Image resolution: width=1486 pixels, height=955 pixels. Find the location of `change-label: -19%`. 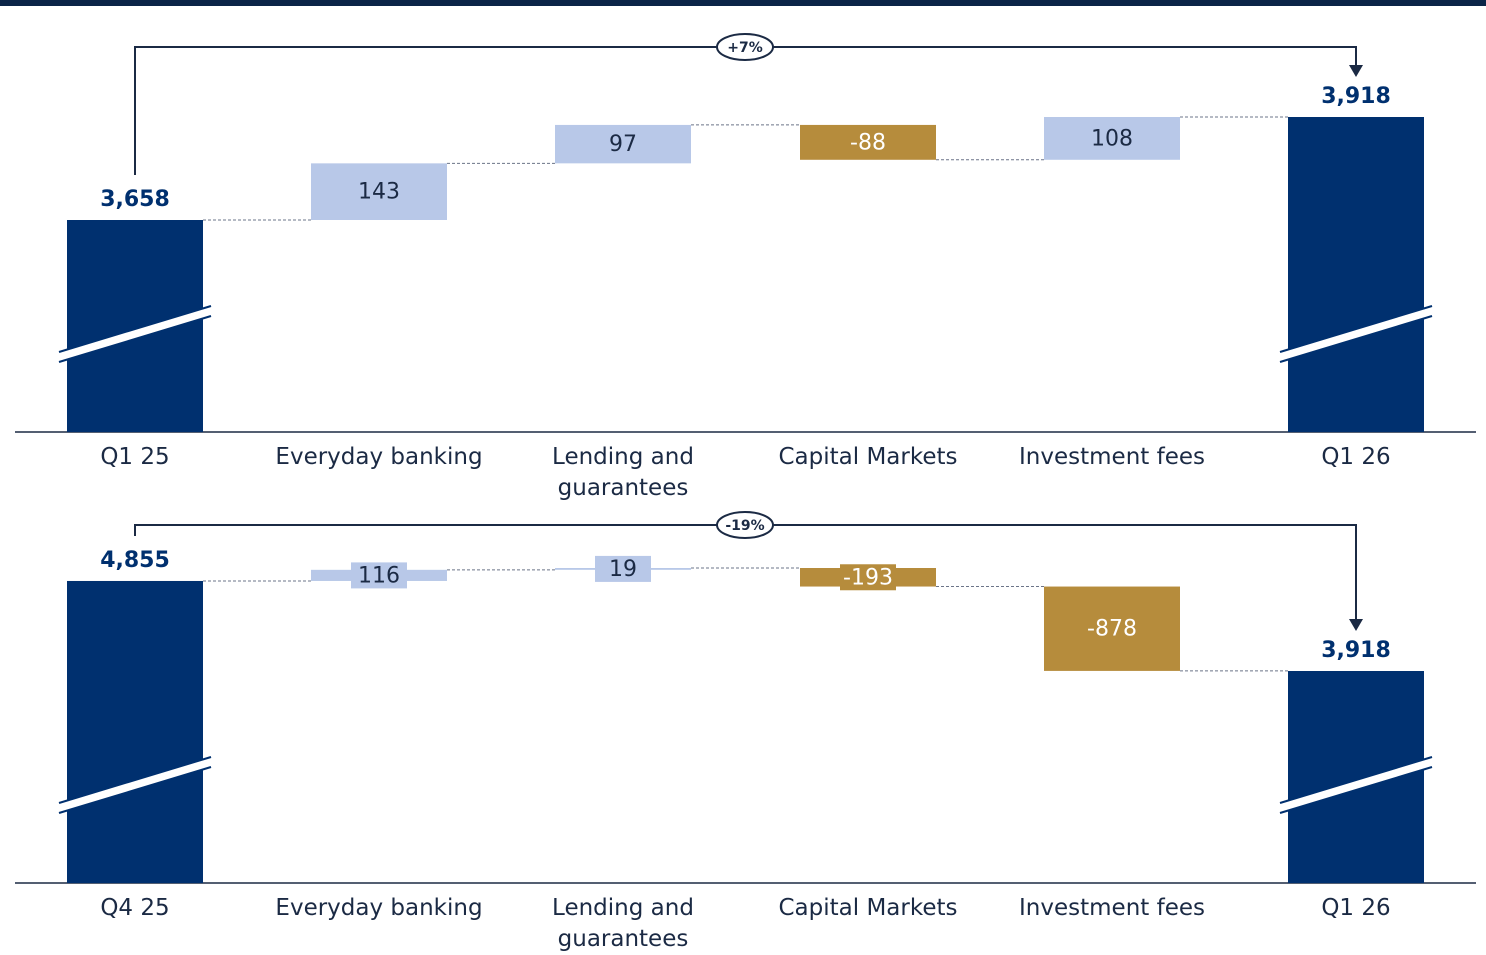

change-label: -19% is located at coordinates (744, 526).